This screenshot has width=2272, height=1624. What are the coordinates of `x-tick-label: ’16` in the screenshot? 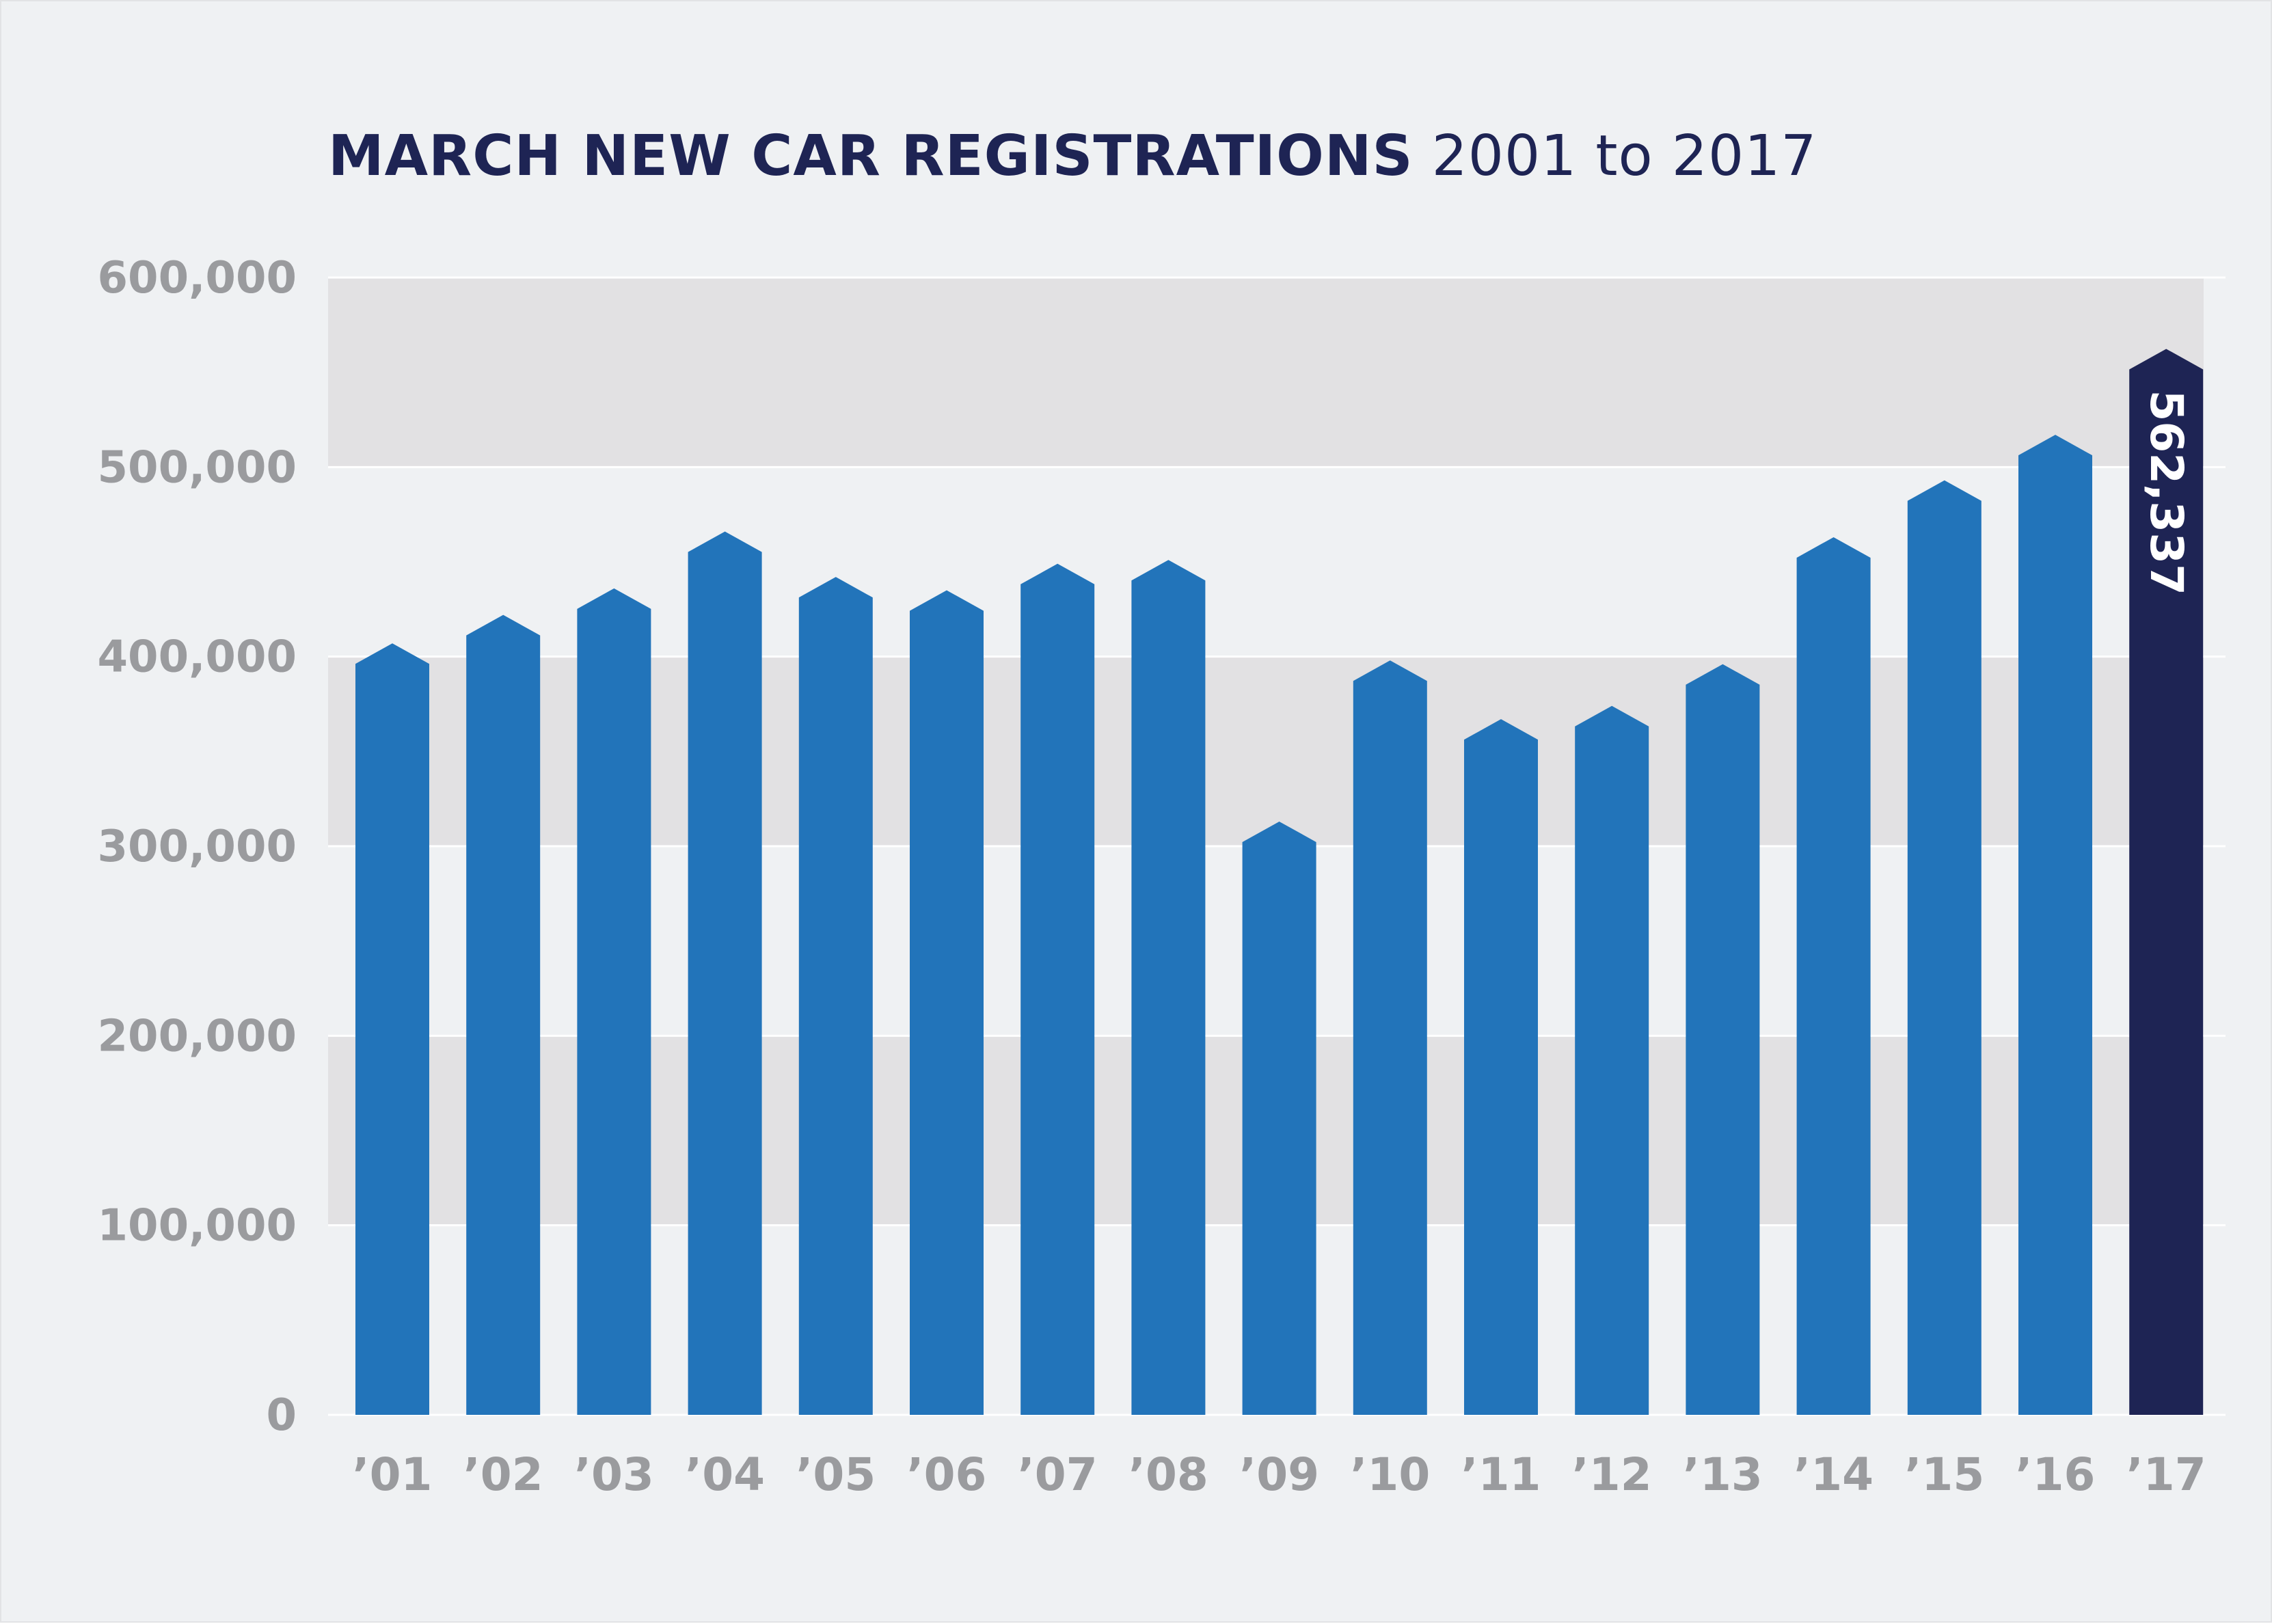 It's located at (2056, 1475).